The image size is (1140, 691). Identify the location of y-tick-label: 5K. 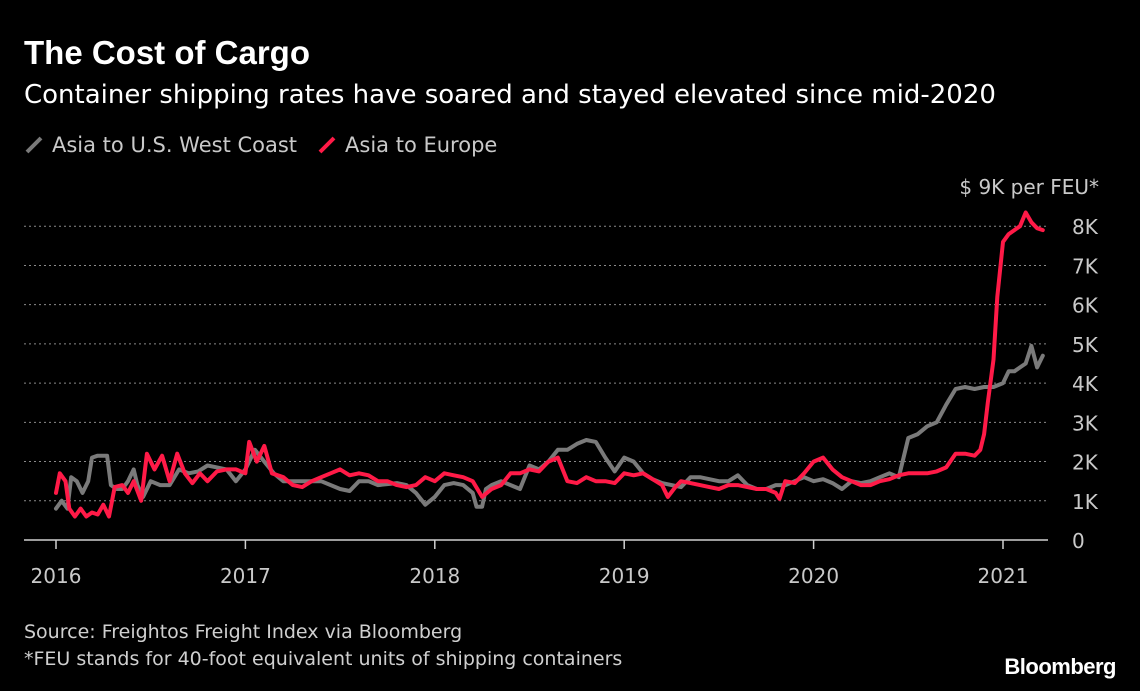
(1085, 345).